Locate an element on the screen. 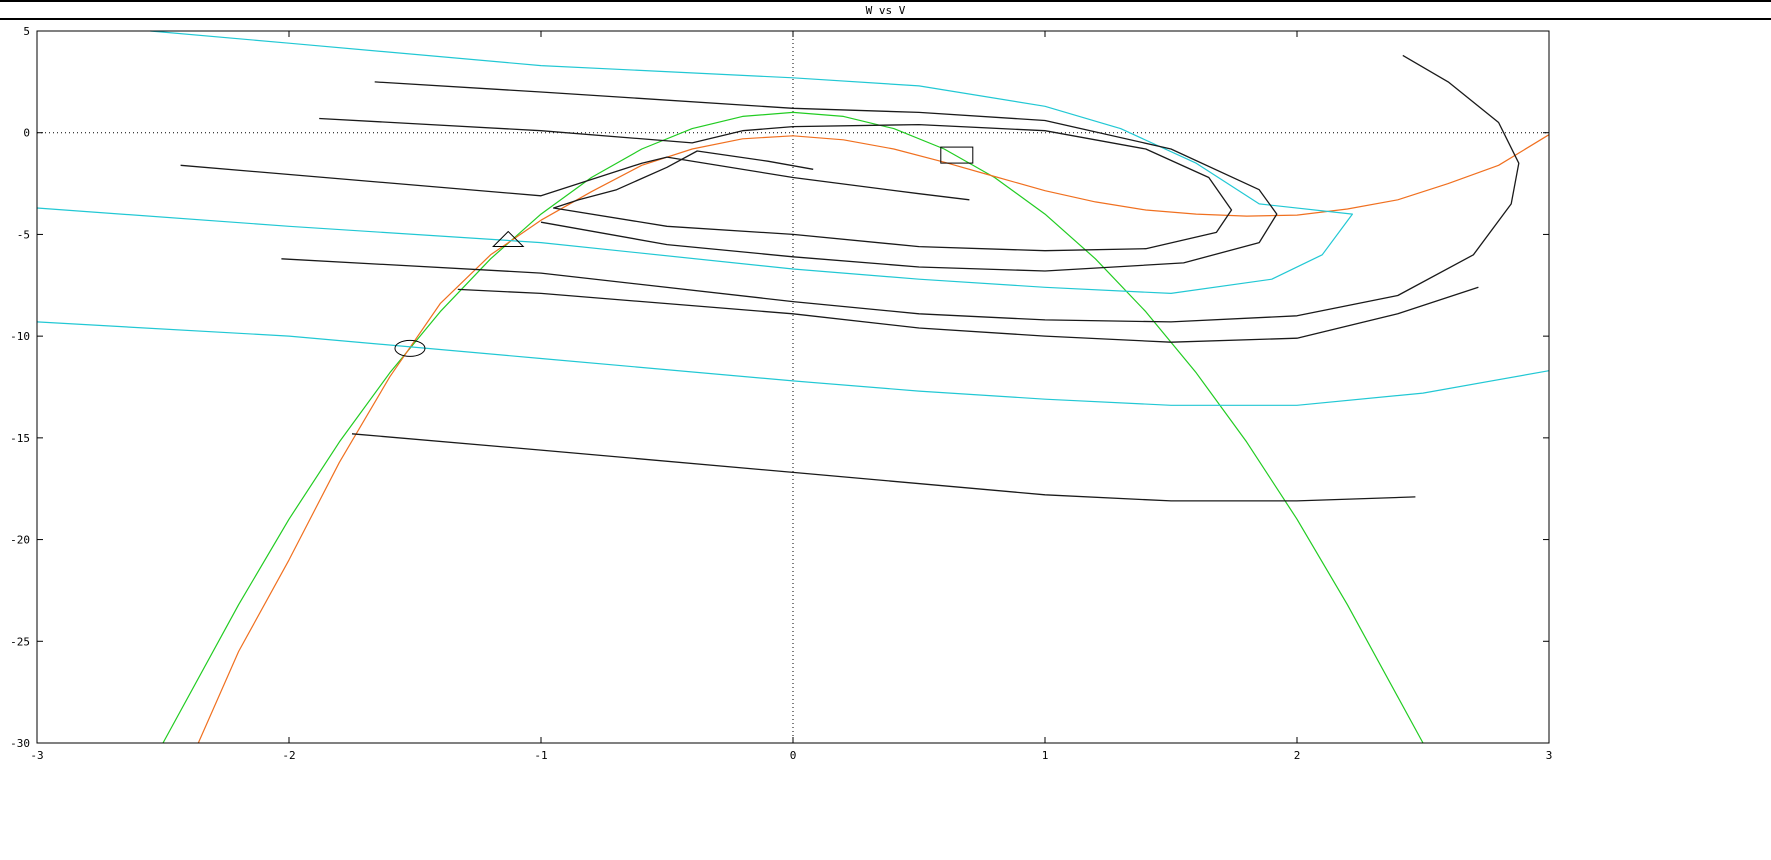  y-tick-label-0: 5 is located at coordinates (26, 31).